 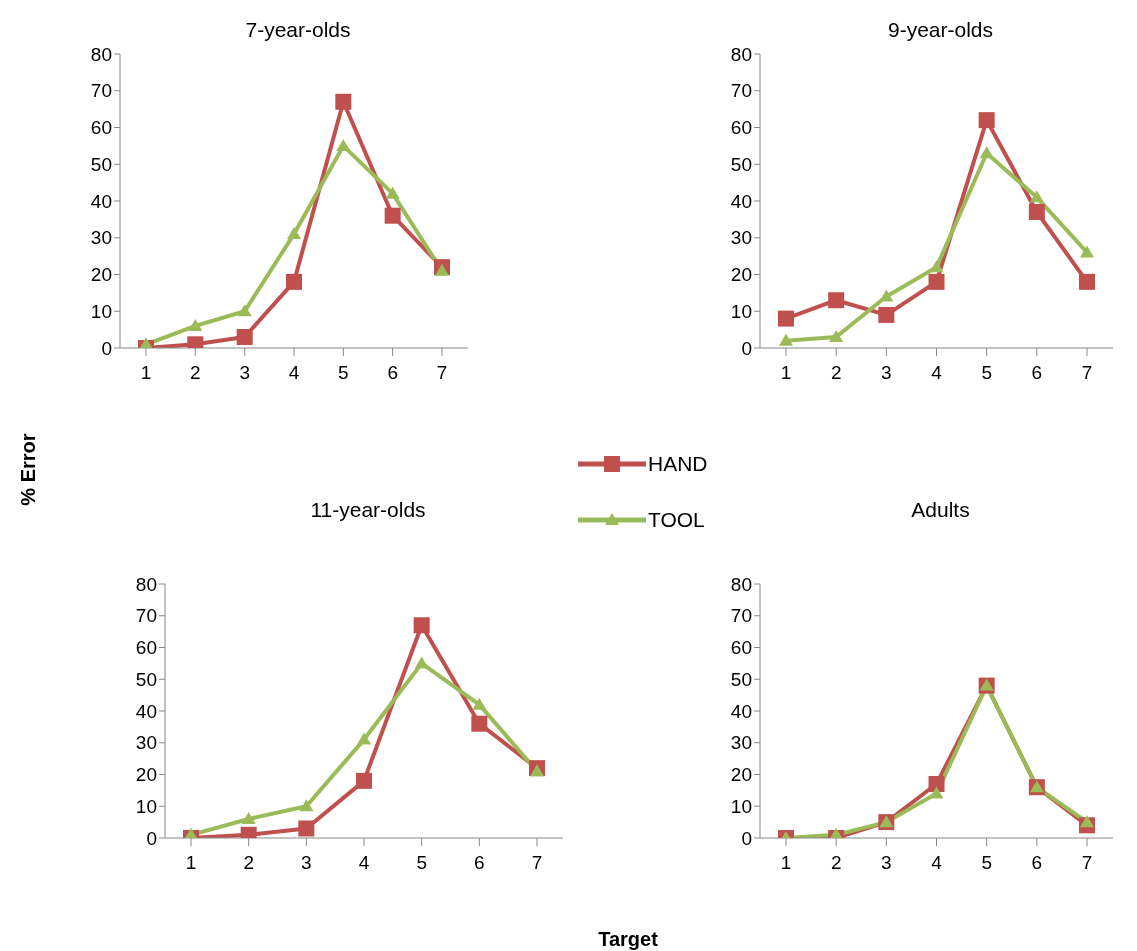 What do you see at coordinates (28, 470) in the screenshot?
I see `y-axis-title: % Error` at bounding box center [28, 470].